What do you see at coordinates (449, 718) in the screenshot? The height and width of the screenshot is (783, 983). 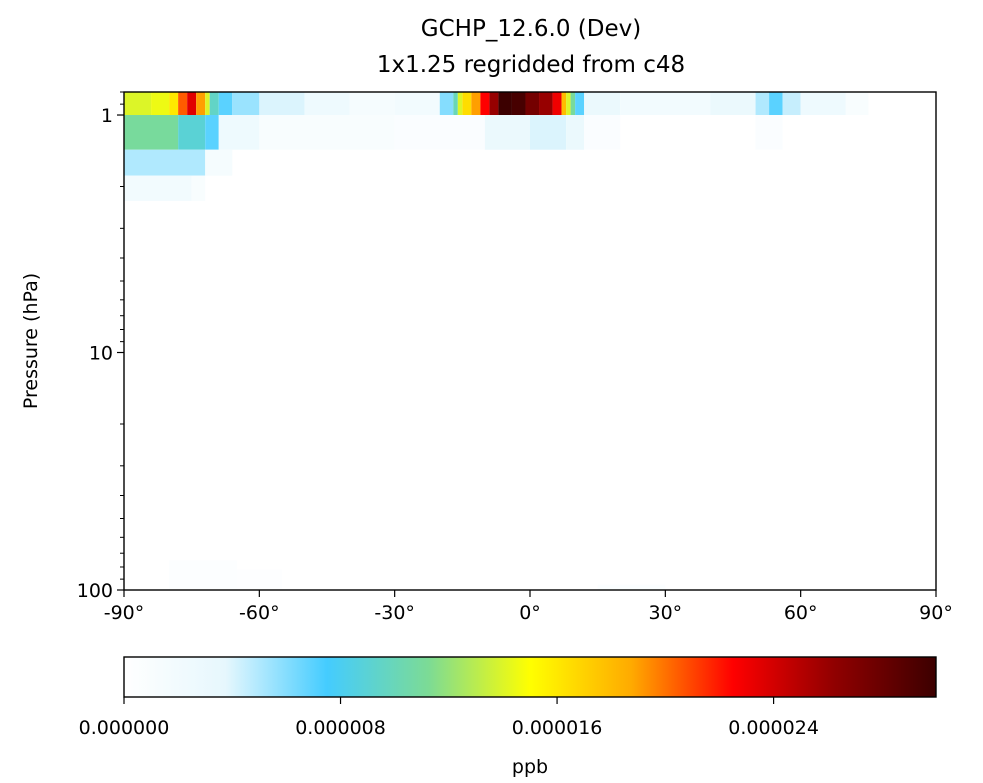 I see `colorbar-ticks: 0.000000 0.000008 0.000016 0.000024` at bounding box center [449, 718].